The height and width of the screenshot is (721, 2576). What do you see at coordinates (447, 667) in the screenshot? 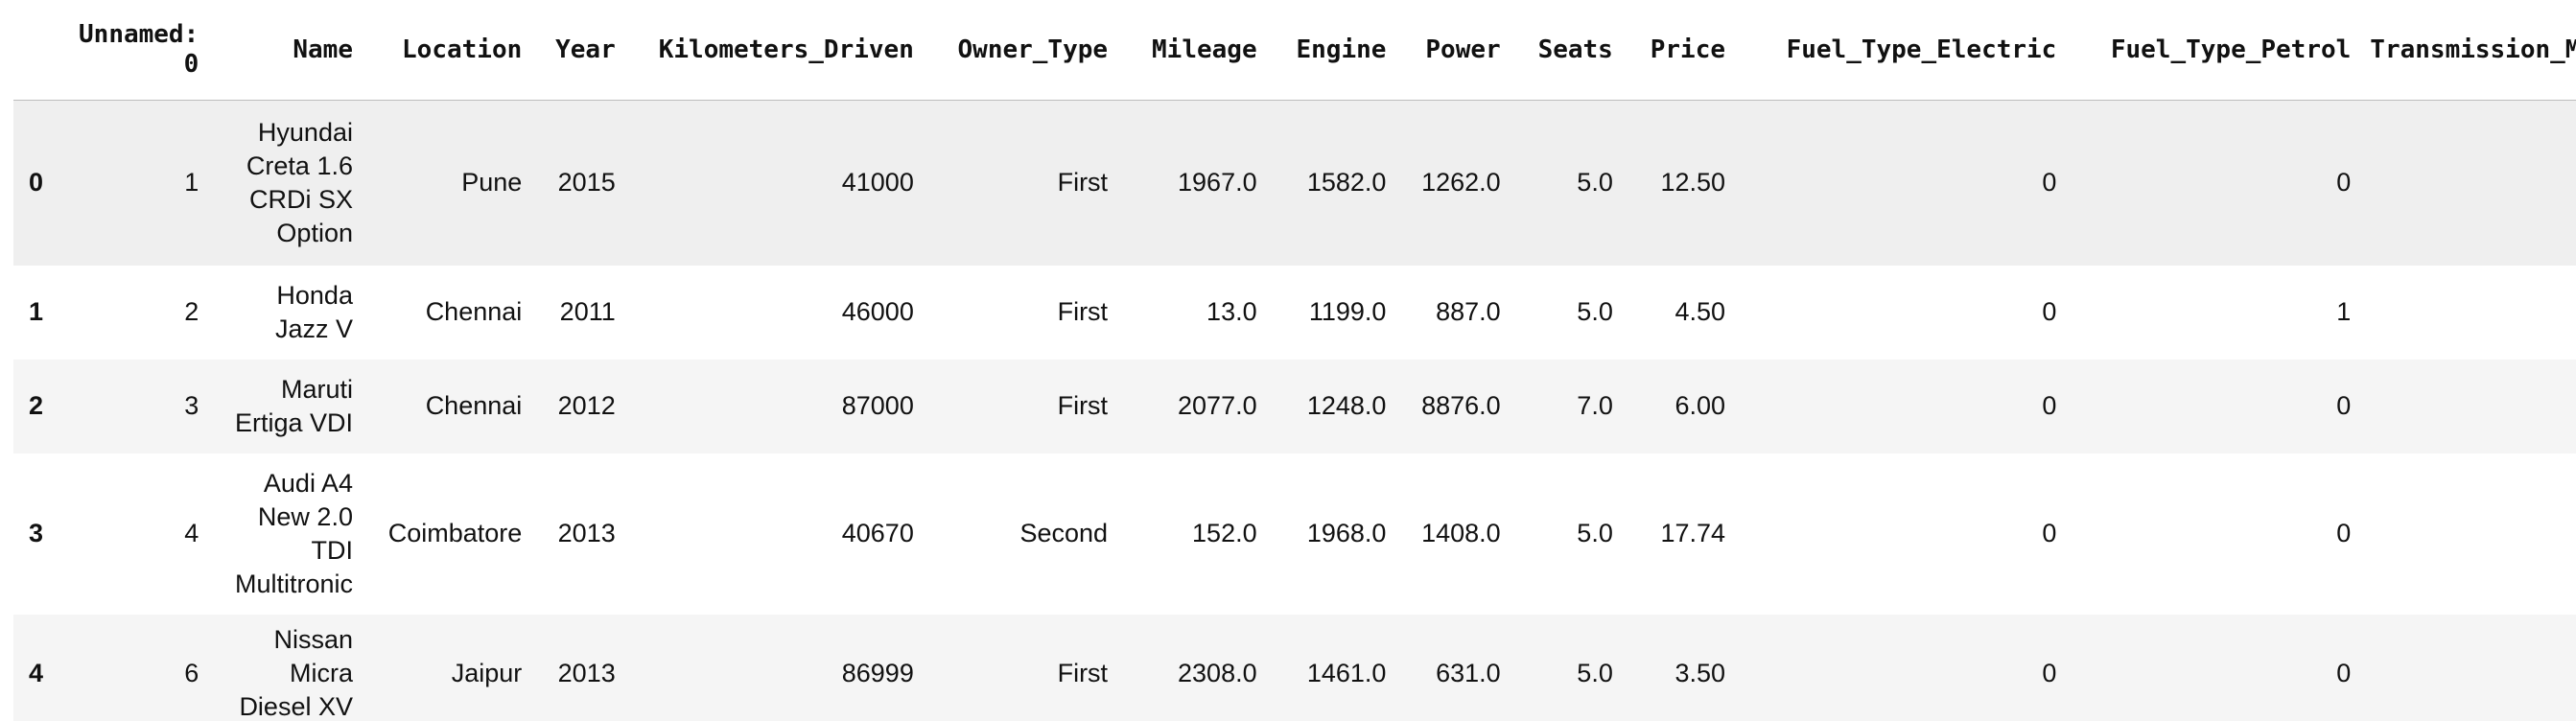
I see `cell-location: Jaipur` at bounding box center [447, 667].